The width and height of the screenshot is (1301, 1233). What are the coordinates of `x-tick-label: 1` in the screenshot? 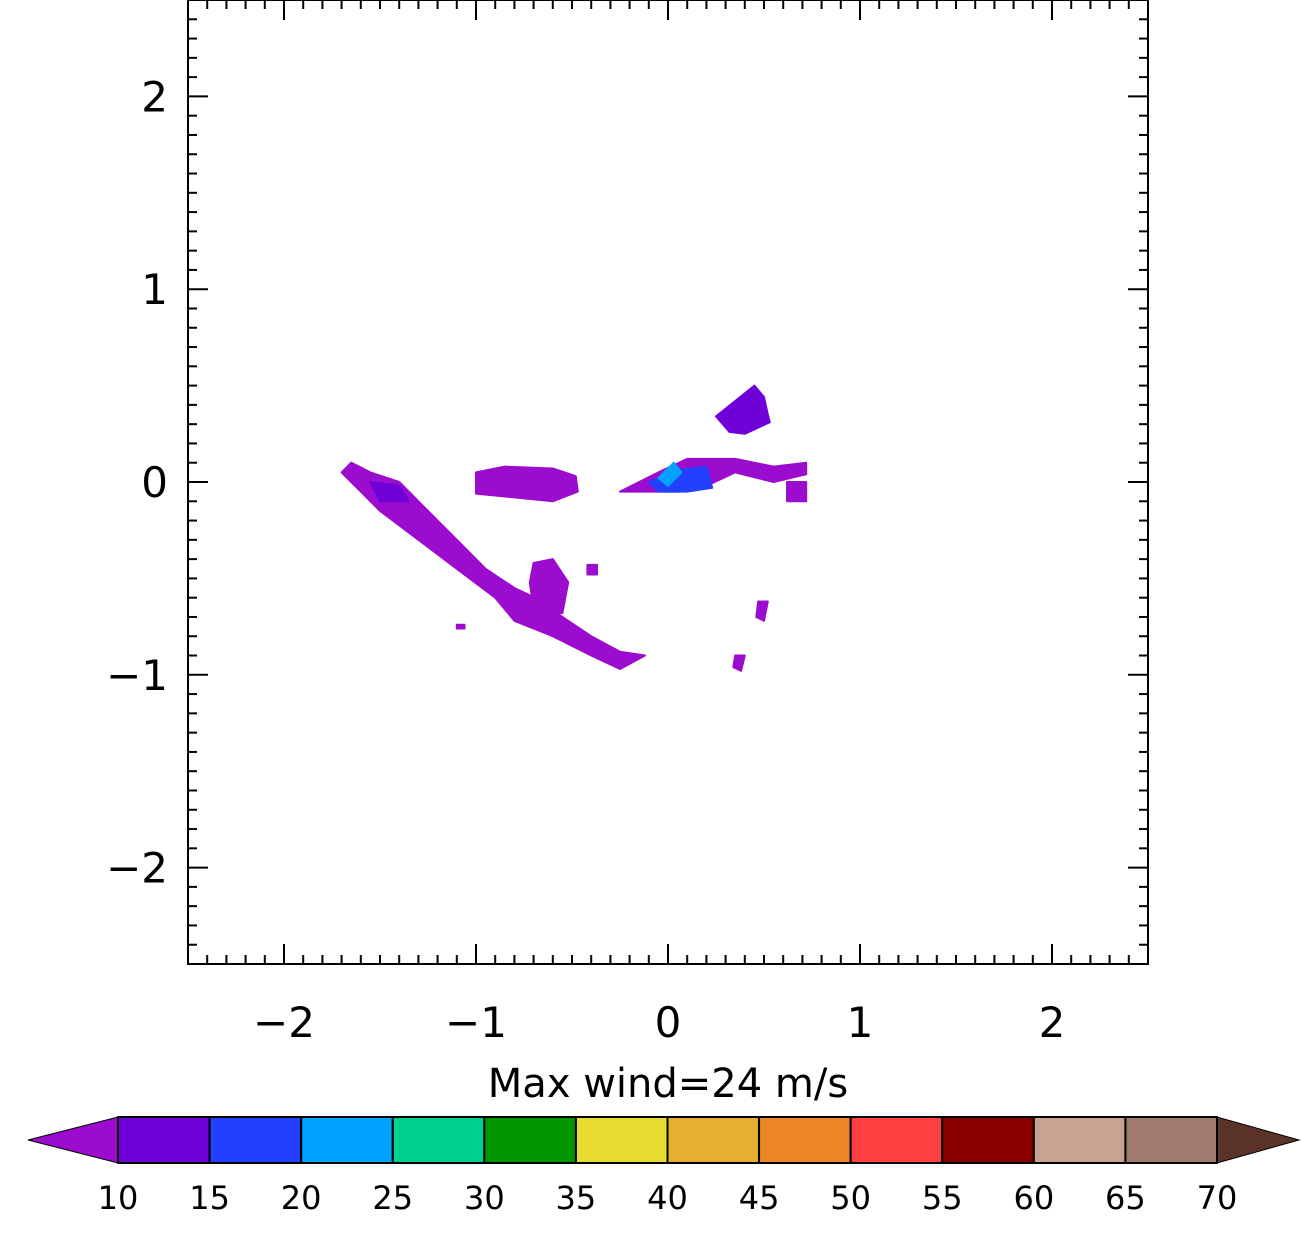 It's located at (860, 1022).